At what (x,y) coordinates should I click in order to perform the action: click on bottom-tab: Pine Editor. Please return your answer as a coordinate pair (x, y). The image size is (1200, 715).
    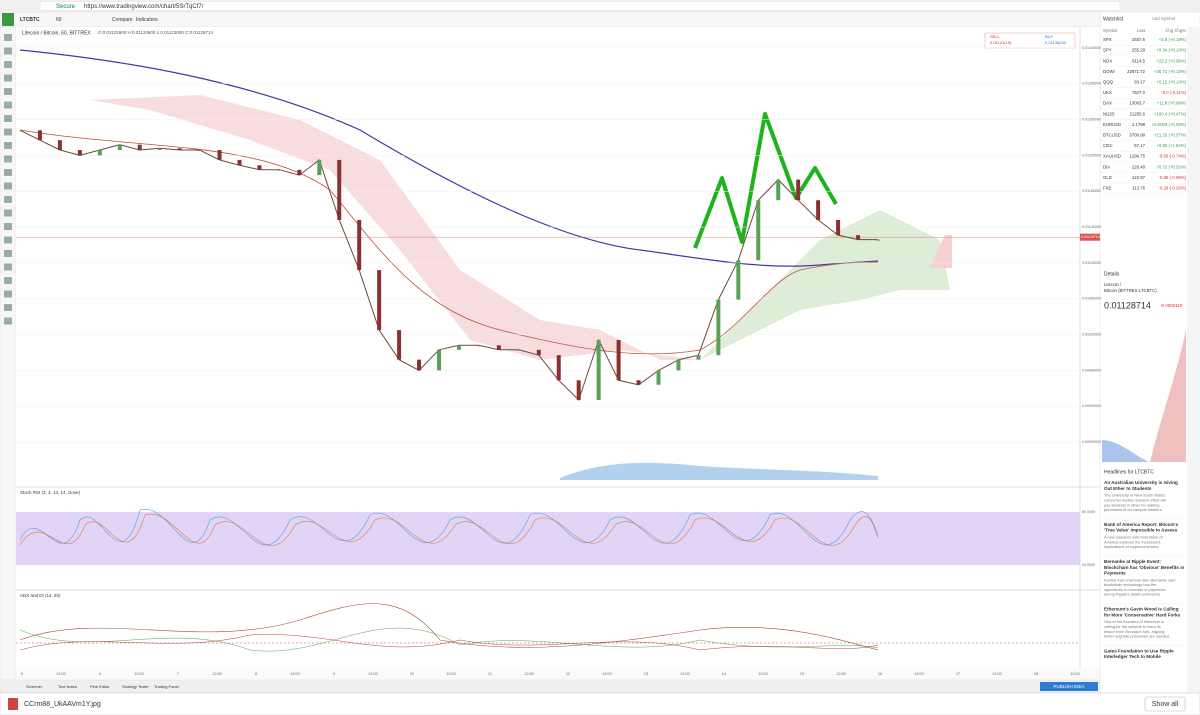
    Looking at the image, I should click on (100, 686).